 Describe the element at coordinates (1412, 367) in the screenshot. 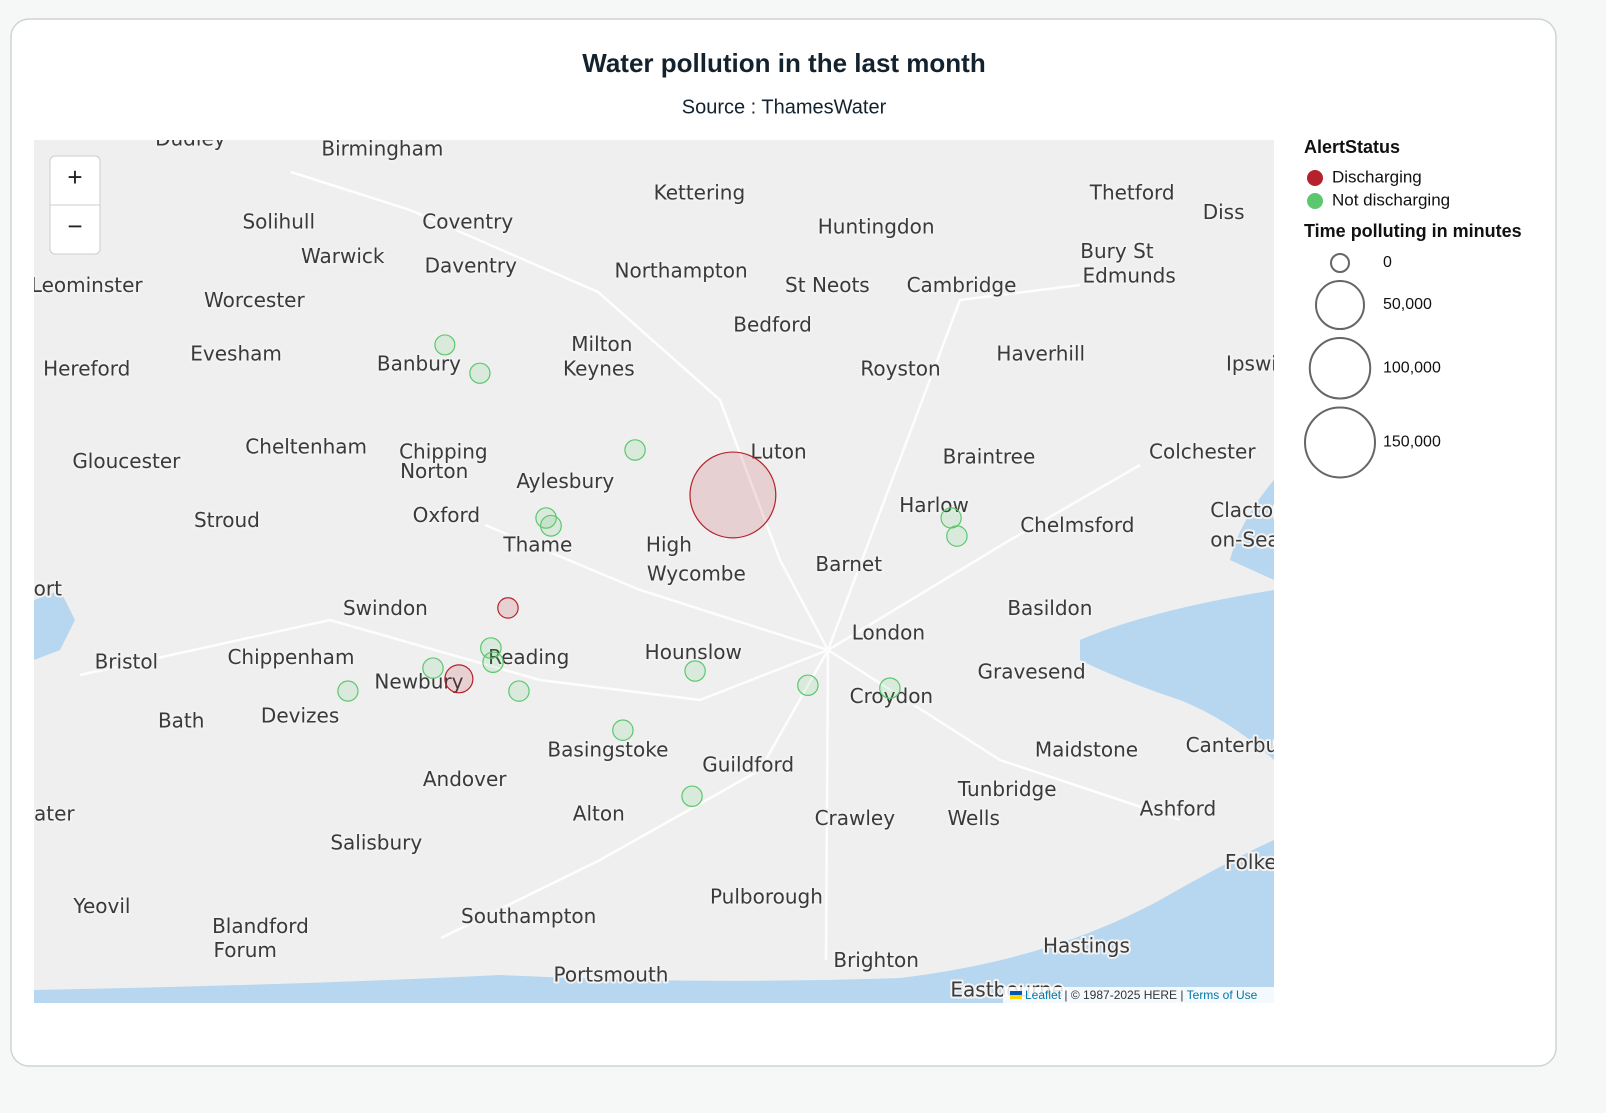

I see `size-legend-label: 100,000` at that location.